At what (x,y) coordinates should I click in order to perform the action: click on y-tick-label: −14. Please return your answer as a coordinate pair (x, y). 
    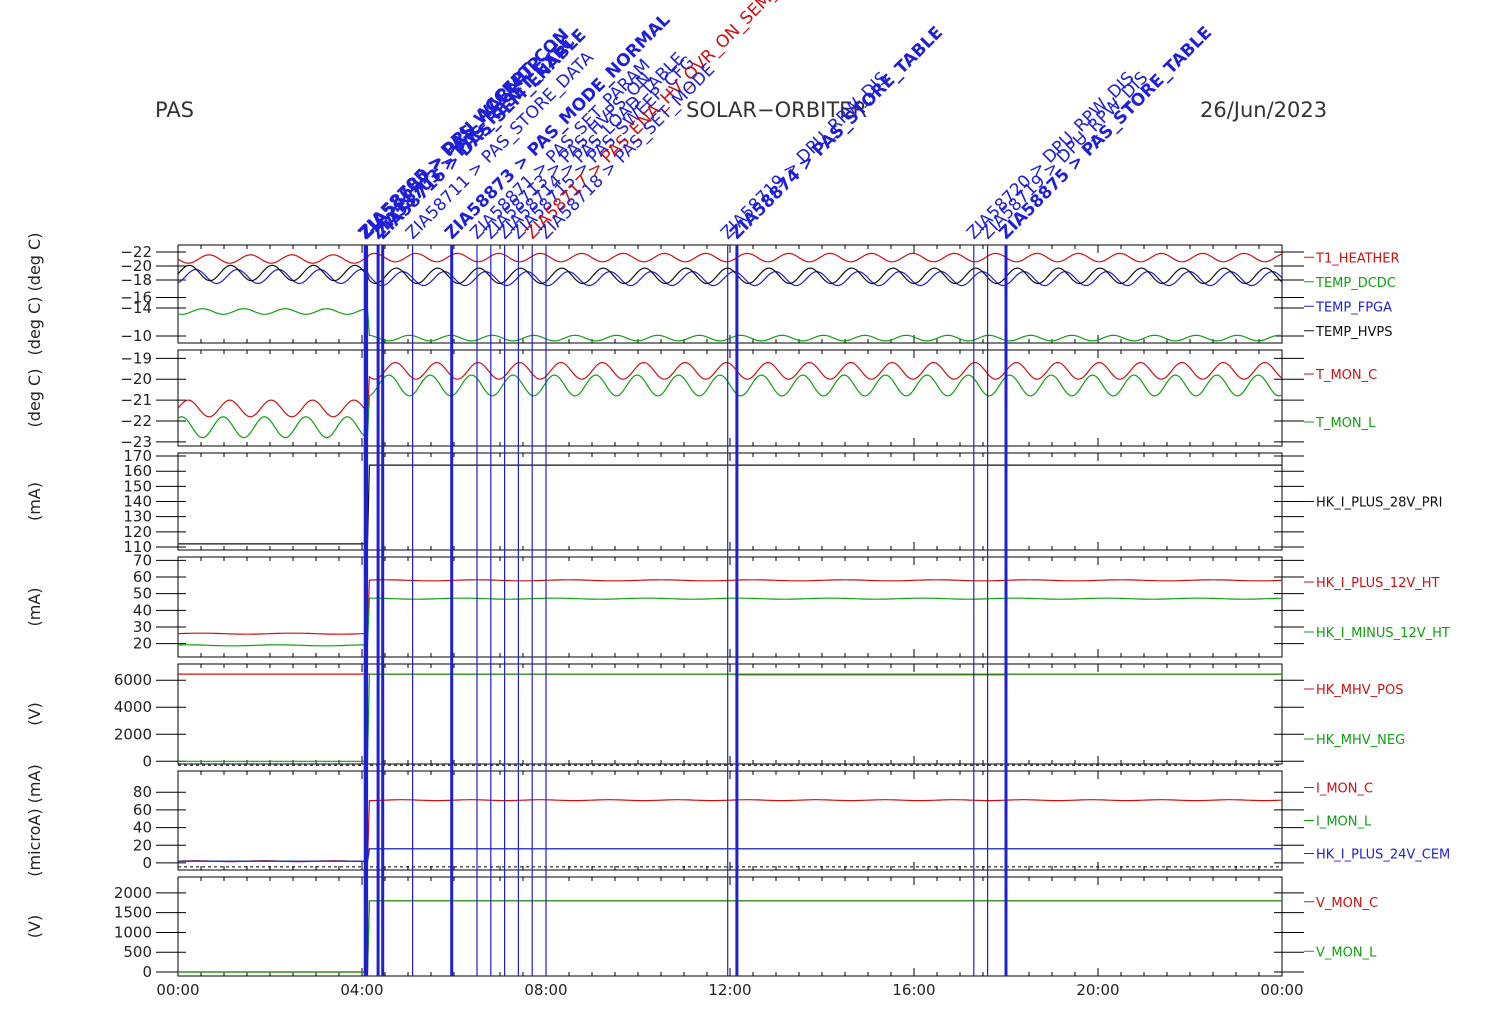
    Looking at the image, I should click on (136, 308).